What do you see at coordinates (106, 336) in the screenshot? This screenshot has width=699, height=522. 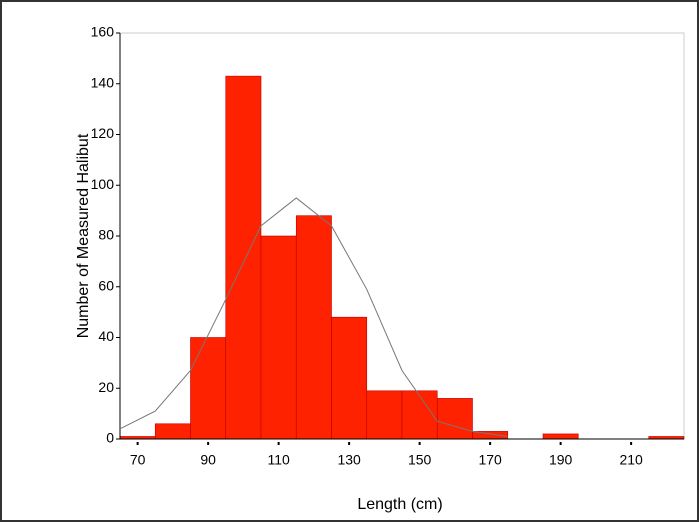 I see `y-tick-label: 40` at bounding box center [106, 336].